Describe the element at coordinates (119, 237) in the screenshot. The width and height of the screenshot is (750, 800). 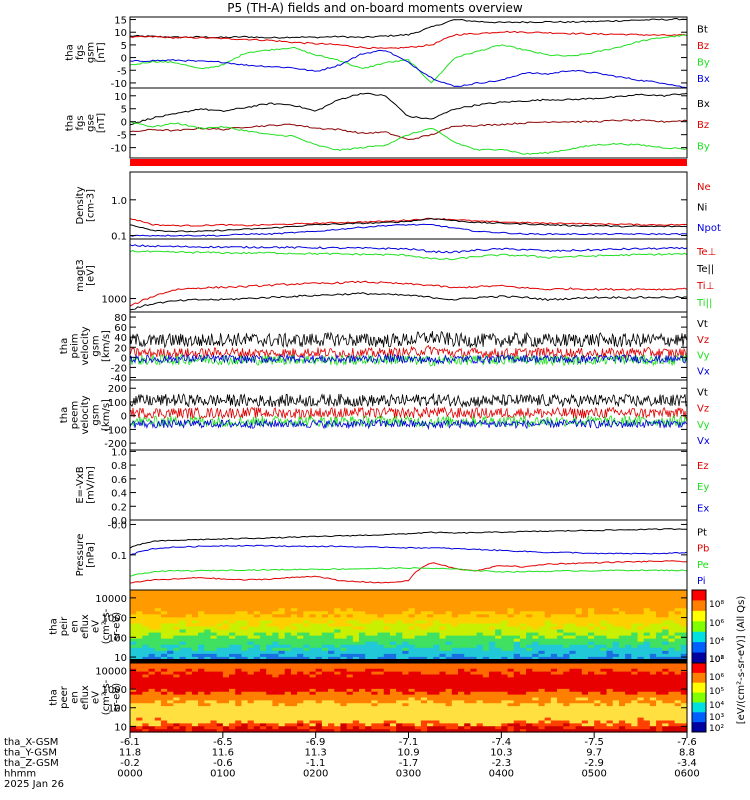
I see `tick-label: 0.1` at that location.